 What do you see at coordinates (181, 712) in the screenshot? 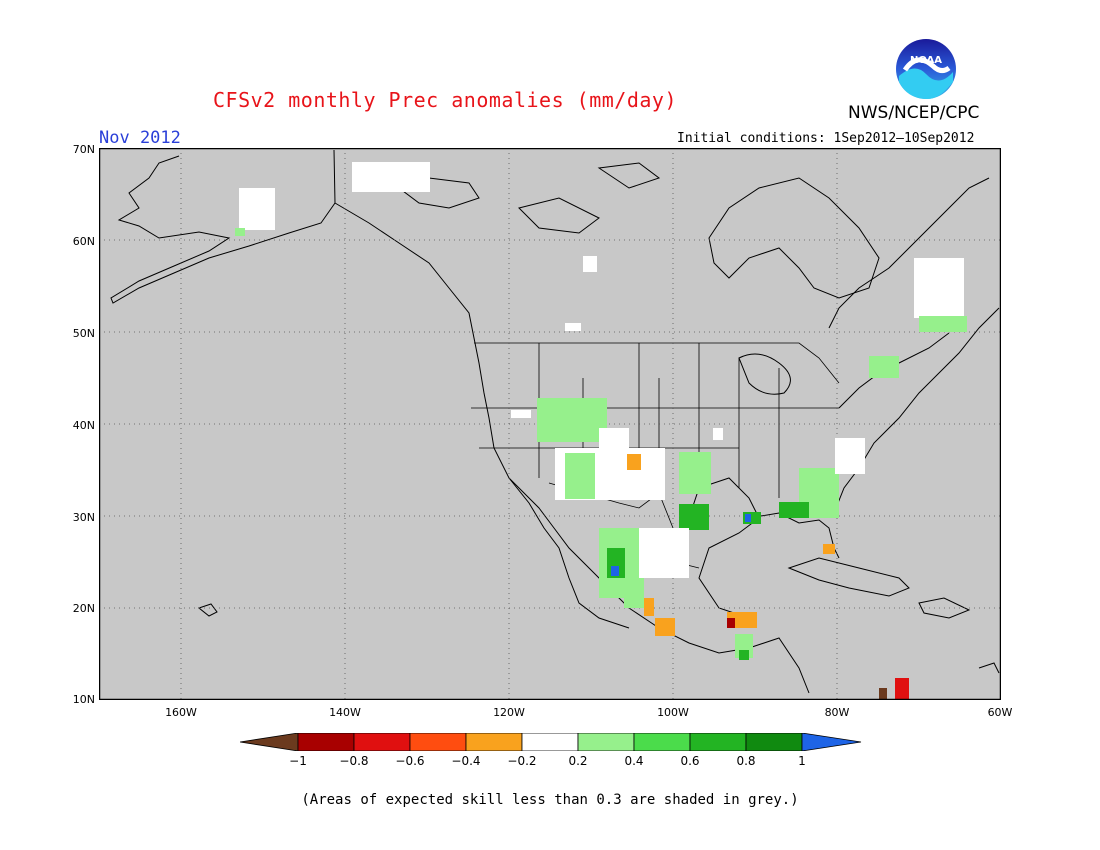
I see `lon-label: 160W` at bounding box center [181, 712].